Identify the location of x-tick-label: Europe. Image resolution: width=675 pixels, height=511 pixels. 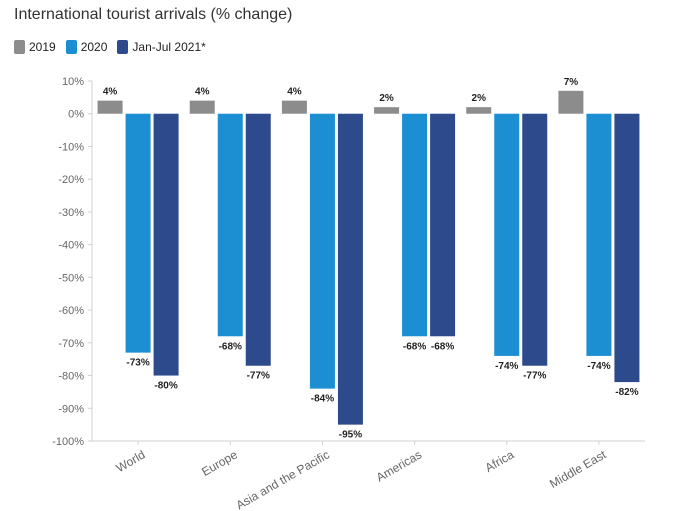
(219, 463).